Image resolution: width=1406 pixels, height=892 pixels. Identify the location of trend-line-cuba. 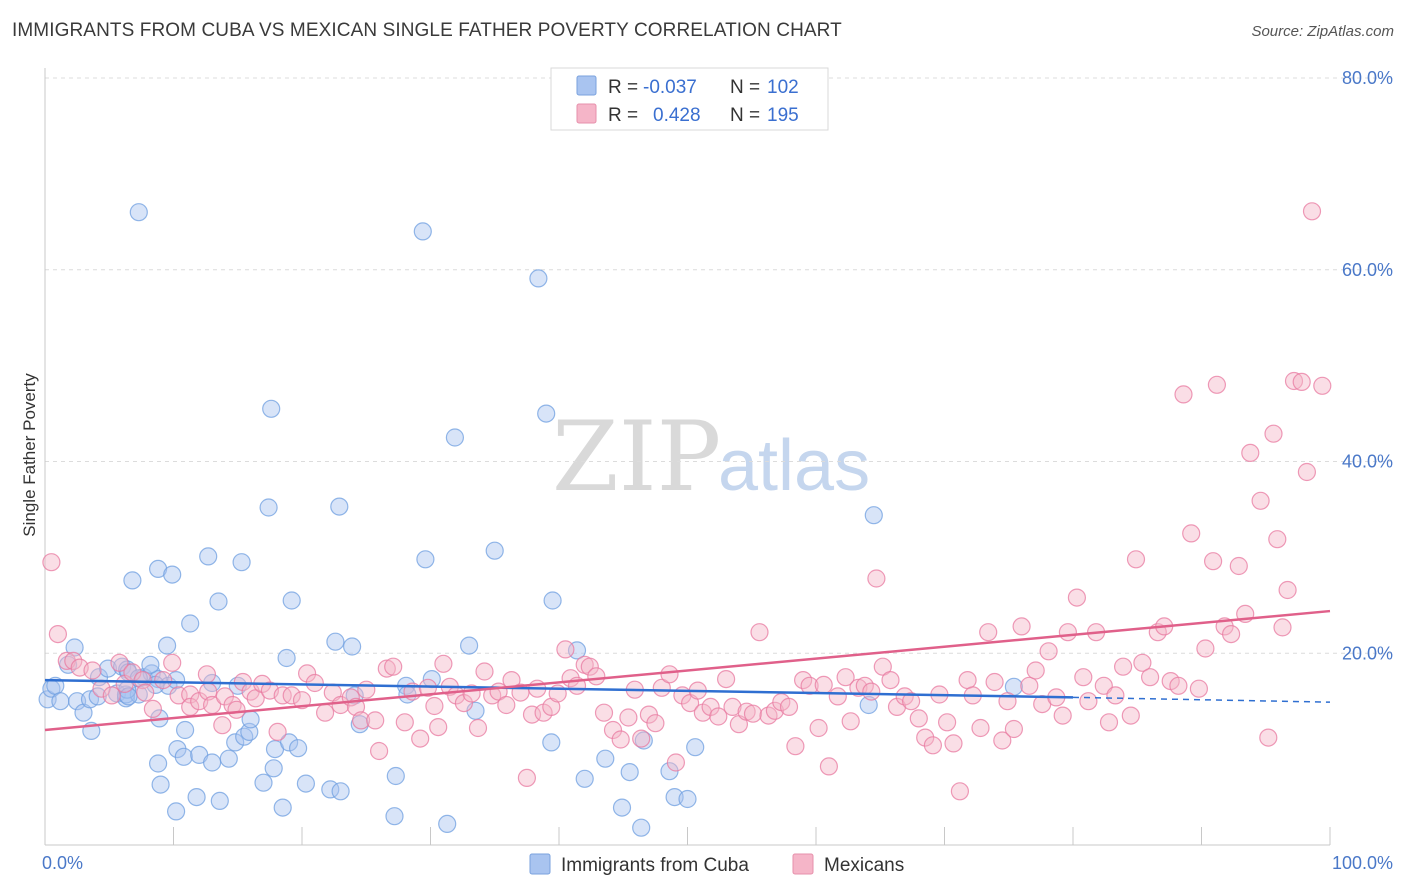
(559, 688).